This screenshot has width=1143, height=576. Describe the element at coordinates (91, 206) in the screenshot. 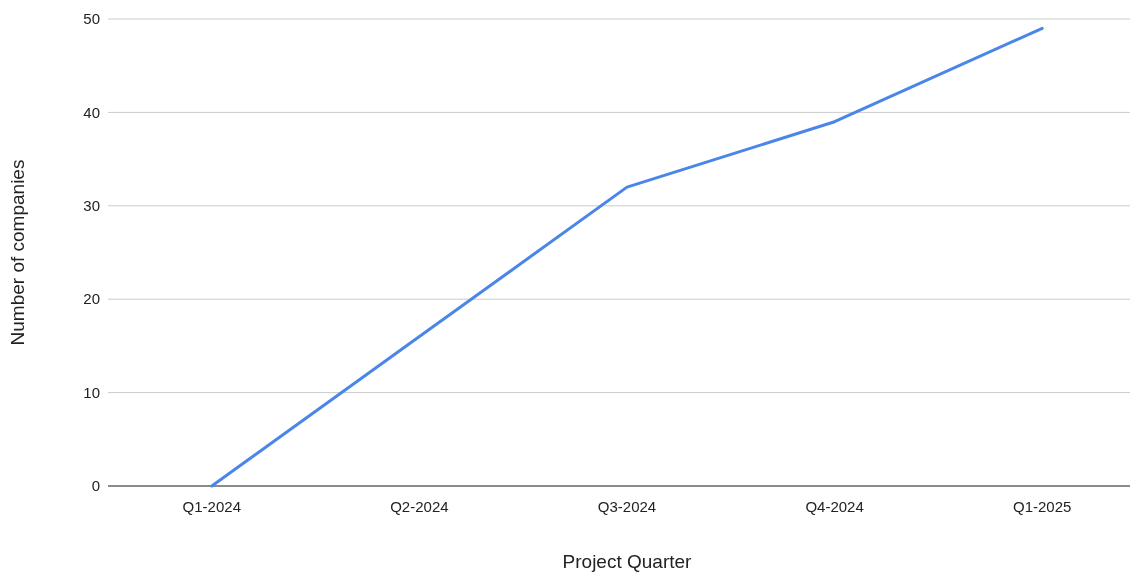

I see `y-tick-label: 30` at that location.